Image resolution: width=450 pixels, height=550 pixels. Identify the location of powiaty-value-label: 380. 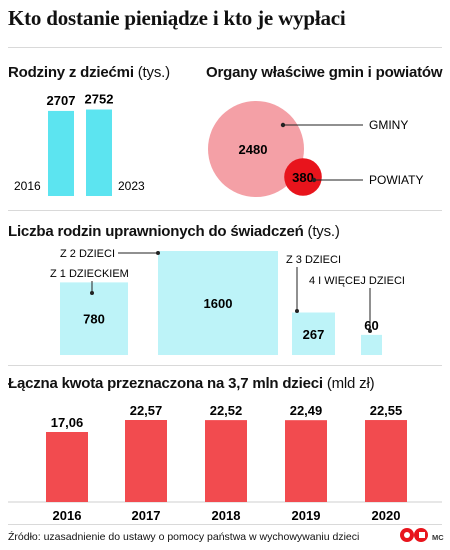
(303, 177).